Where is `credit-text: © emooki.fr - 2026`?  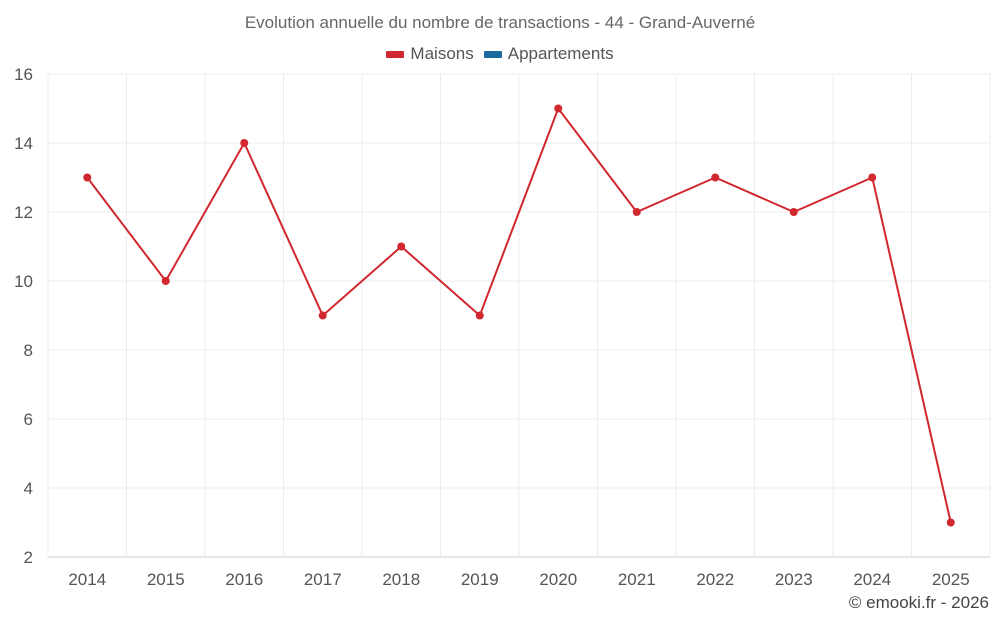 credit-text: © emooki.fr - 2026 is located at coordinates (918, 602).